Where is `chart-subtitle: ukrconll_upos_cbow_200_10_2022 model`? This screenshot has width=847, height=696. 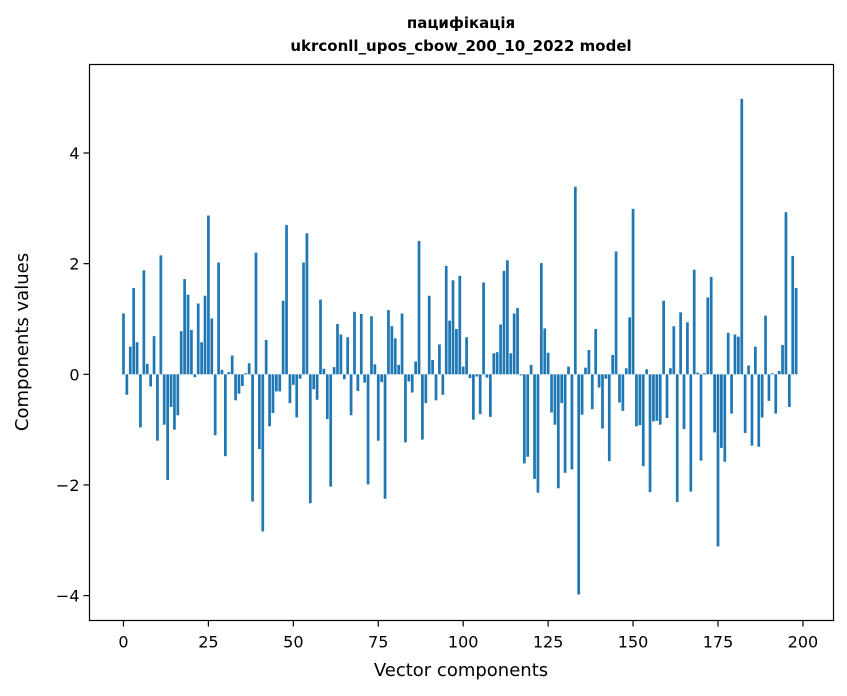
chart-subtitle: ukrconll_upos_cbow_200_10_2022 model is located at coordinates (460, 46).